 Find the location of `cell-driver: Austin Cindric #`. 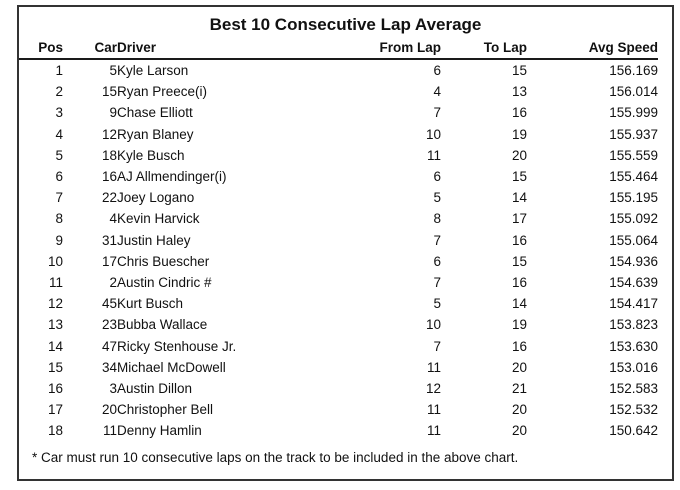

cell-driver: Austin Cindric # is located at coordinates (164, 282).